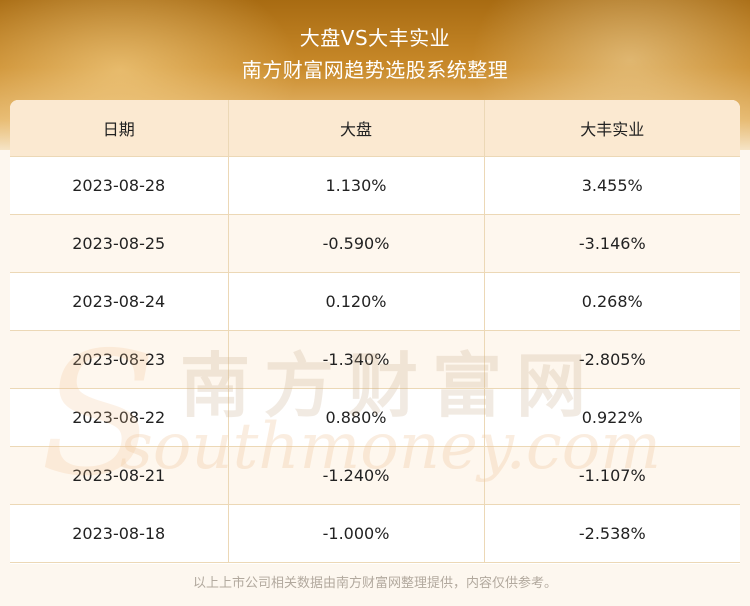 This screenshot has width=750, height=606. What do you see at coordinates (356, 533) in the screenshot?
I see `cell-market-change: -1.000%` at bounding box center [356, 533].